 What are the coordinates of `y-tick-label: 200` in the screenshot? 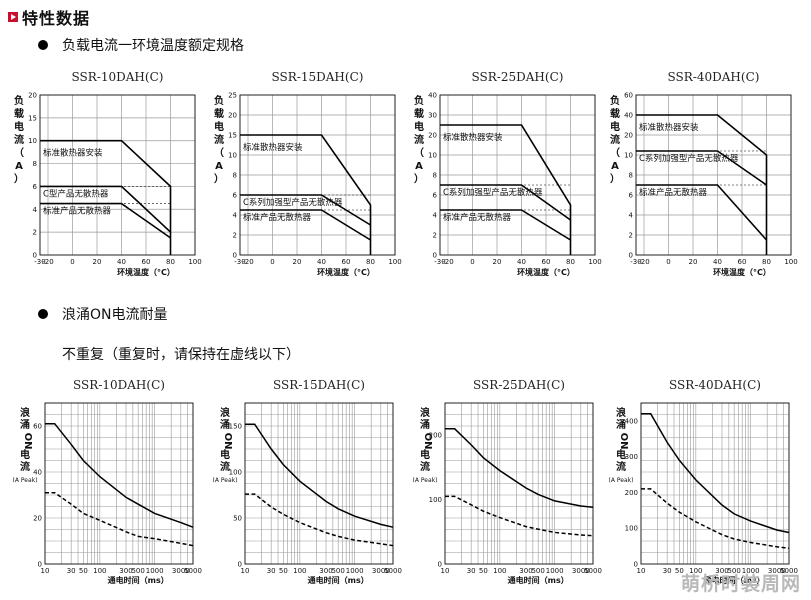 It's located at (631, 493).